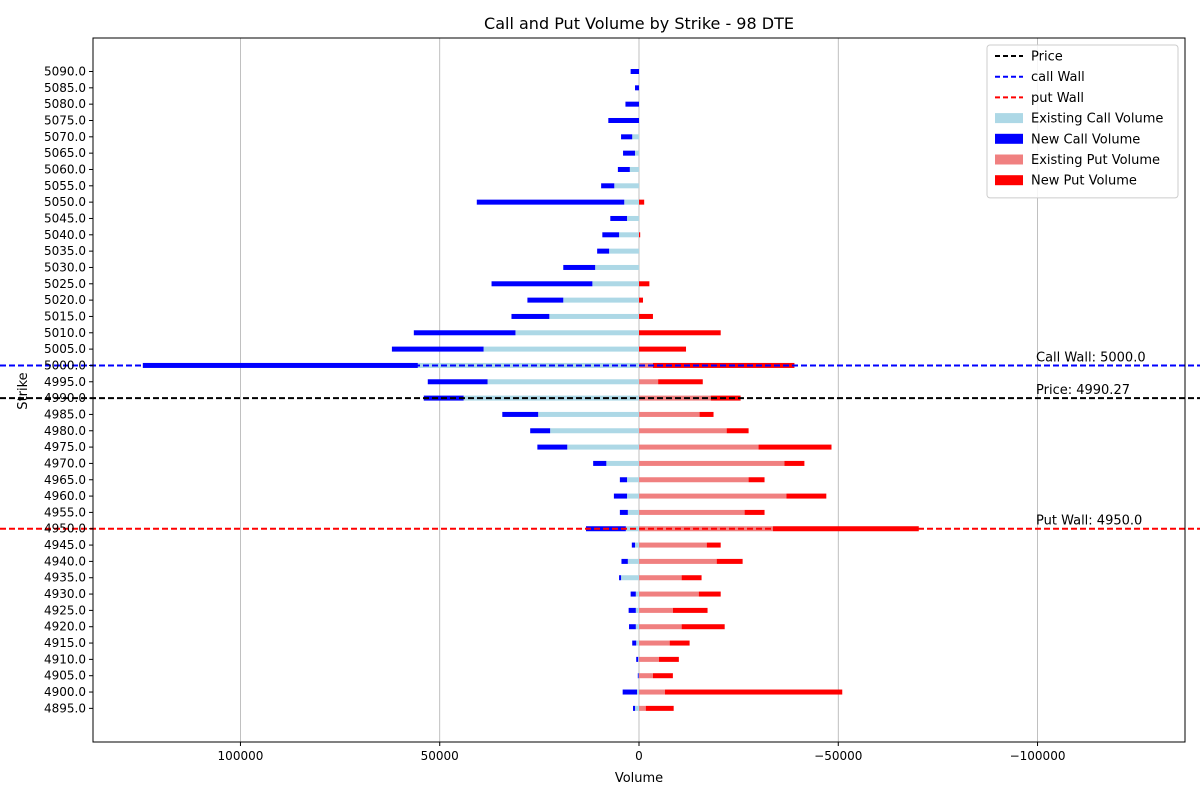 This screenshot has height=800, width=1200. I want to click on y-tick-label: 4950.0, so click(65, 529).